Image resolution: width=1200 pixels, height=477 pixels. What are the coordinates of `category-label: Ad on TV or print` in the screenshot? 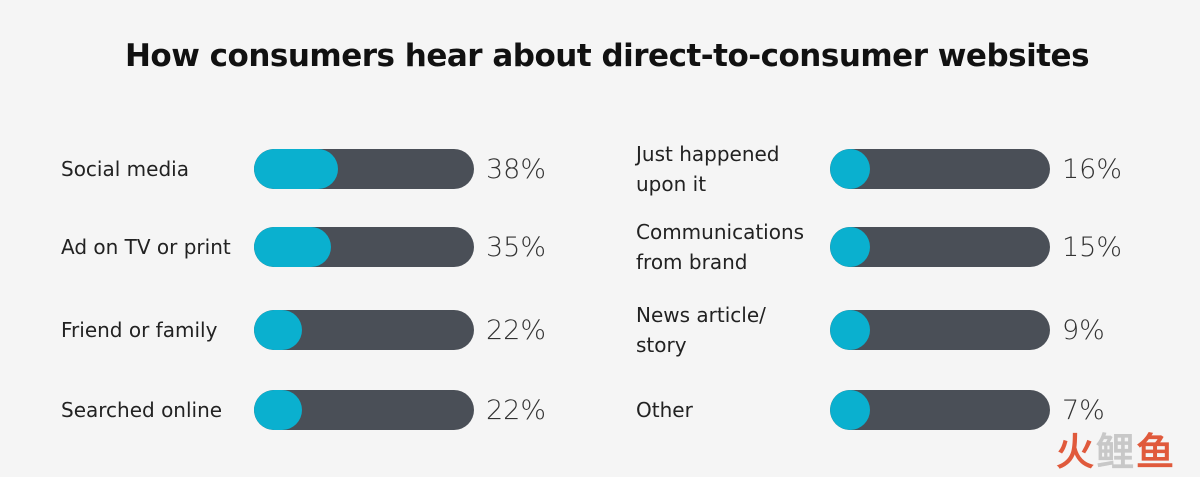 It's located at (146, 247).